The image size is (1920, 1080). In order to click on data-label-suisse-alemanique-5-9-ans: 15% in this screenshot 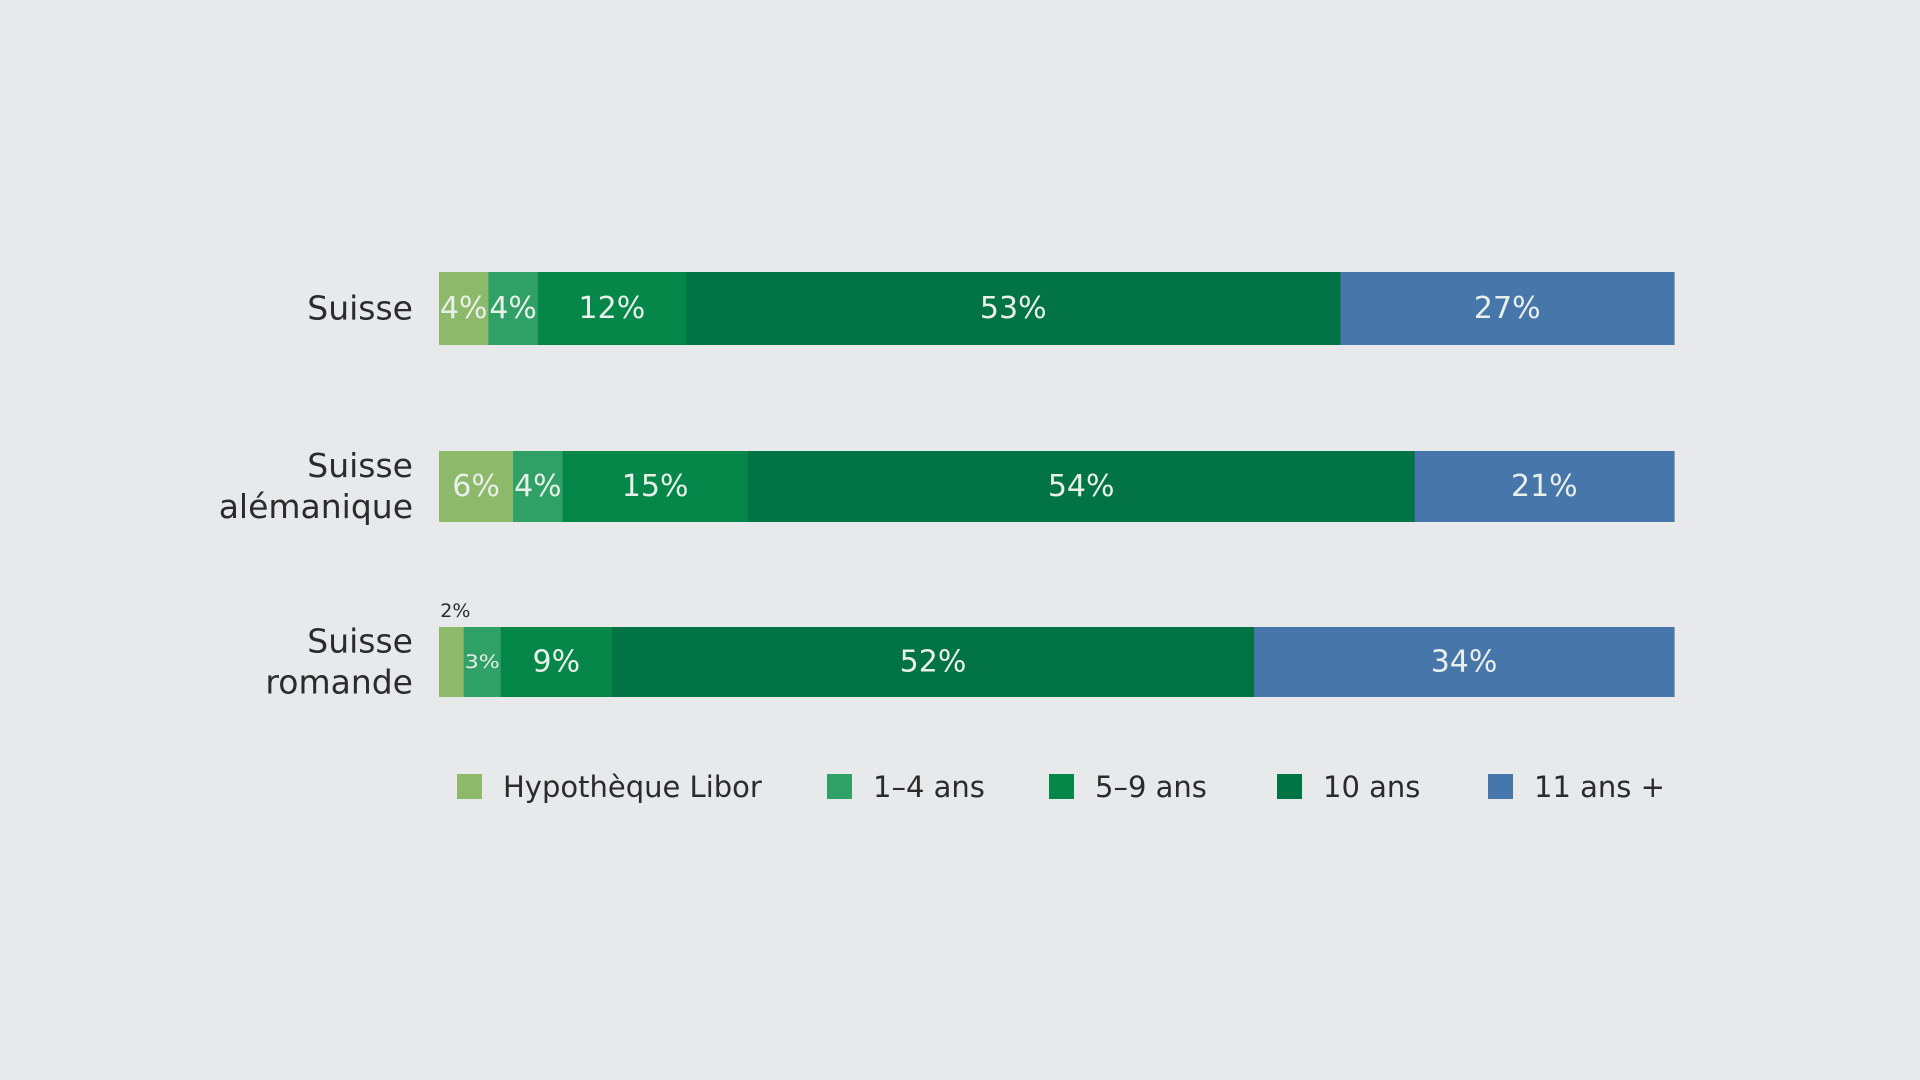, I will do `click(655, 486)`.